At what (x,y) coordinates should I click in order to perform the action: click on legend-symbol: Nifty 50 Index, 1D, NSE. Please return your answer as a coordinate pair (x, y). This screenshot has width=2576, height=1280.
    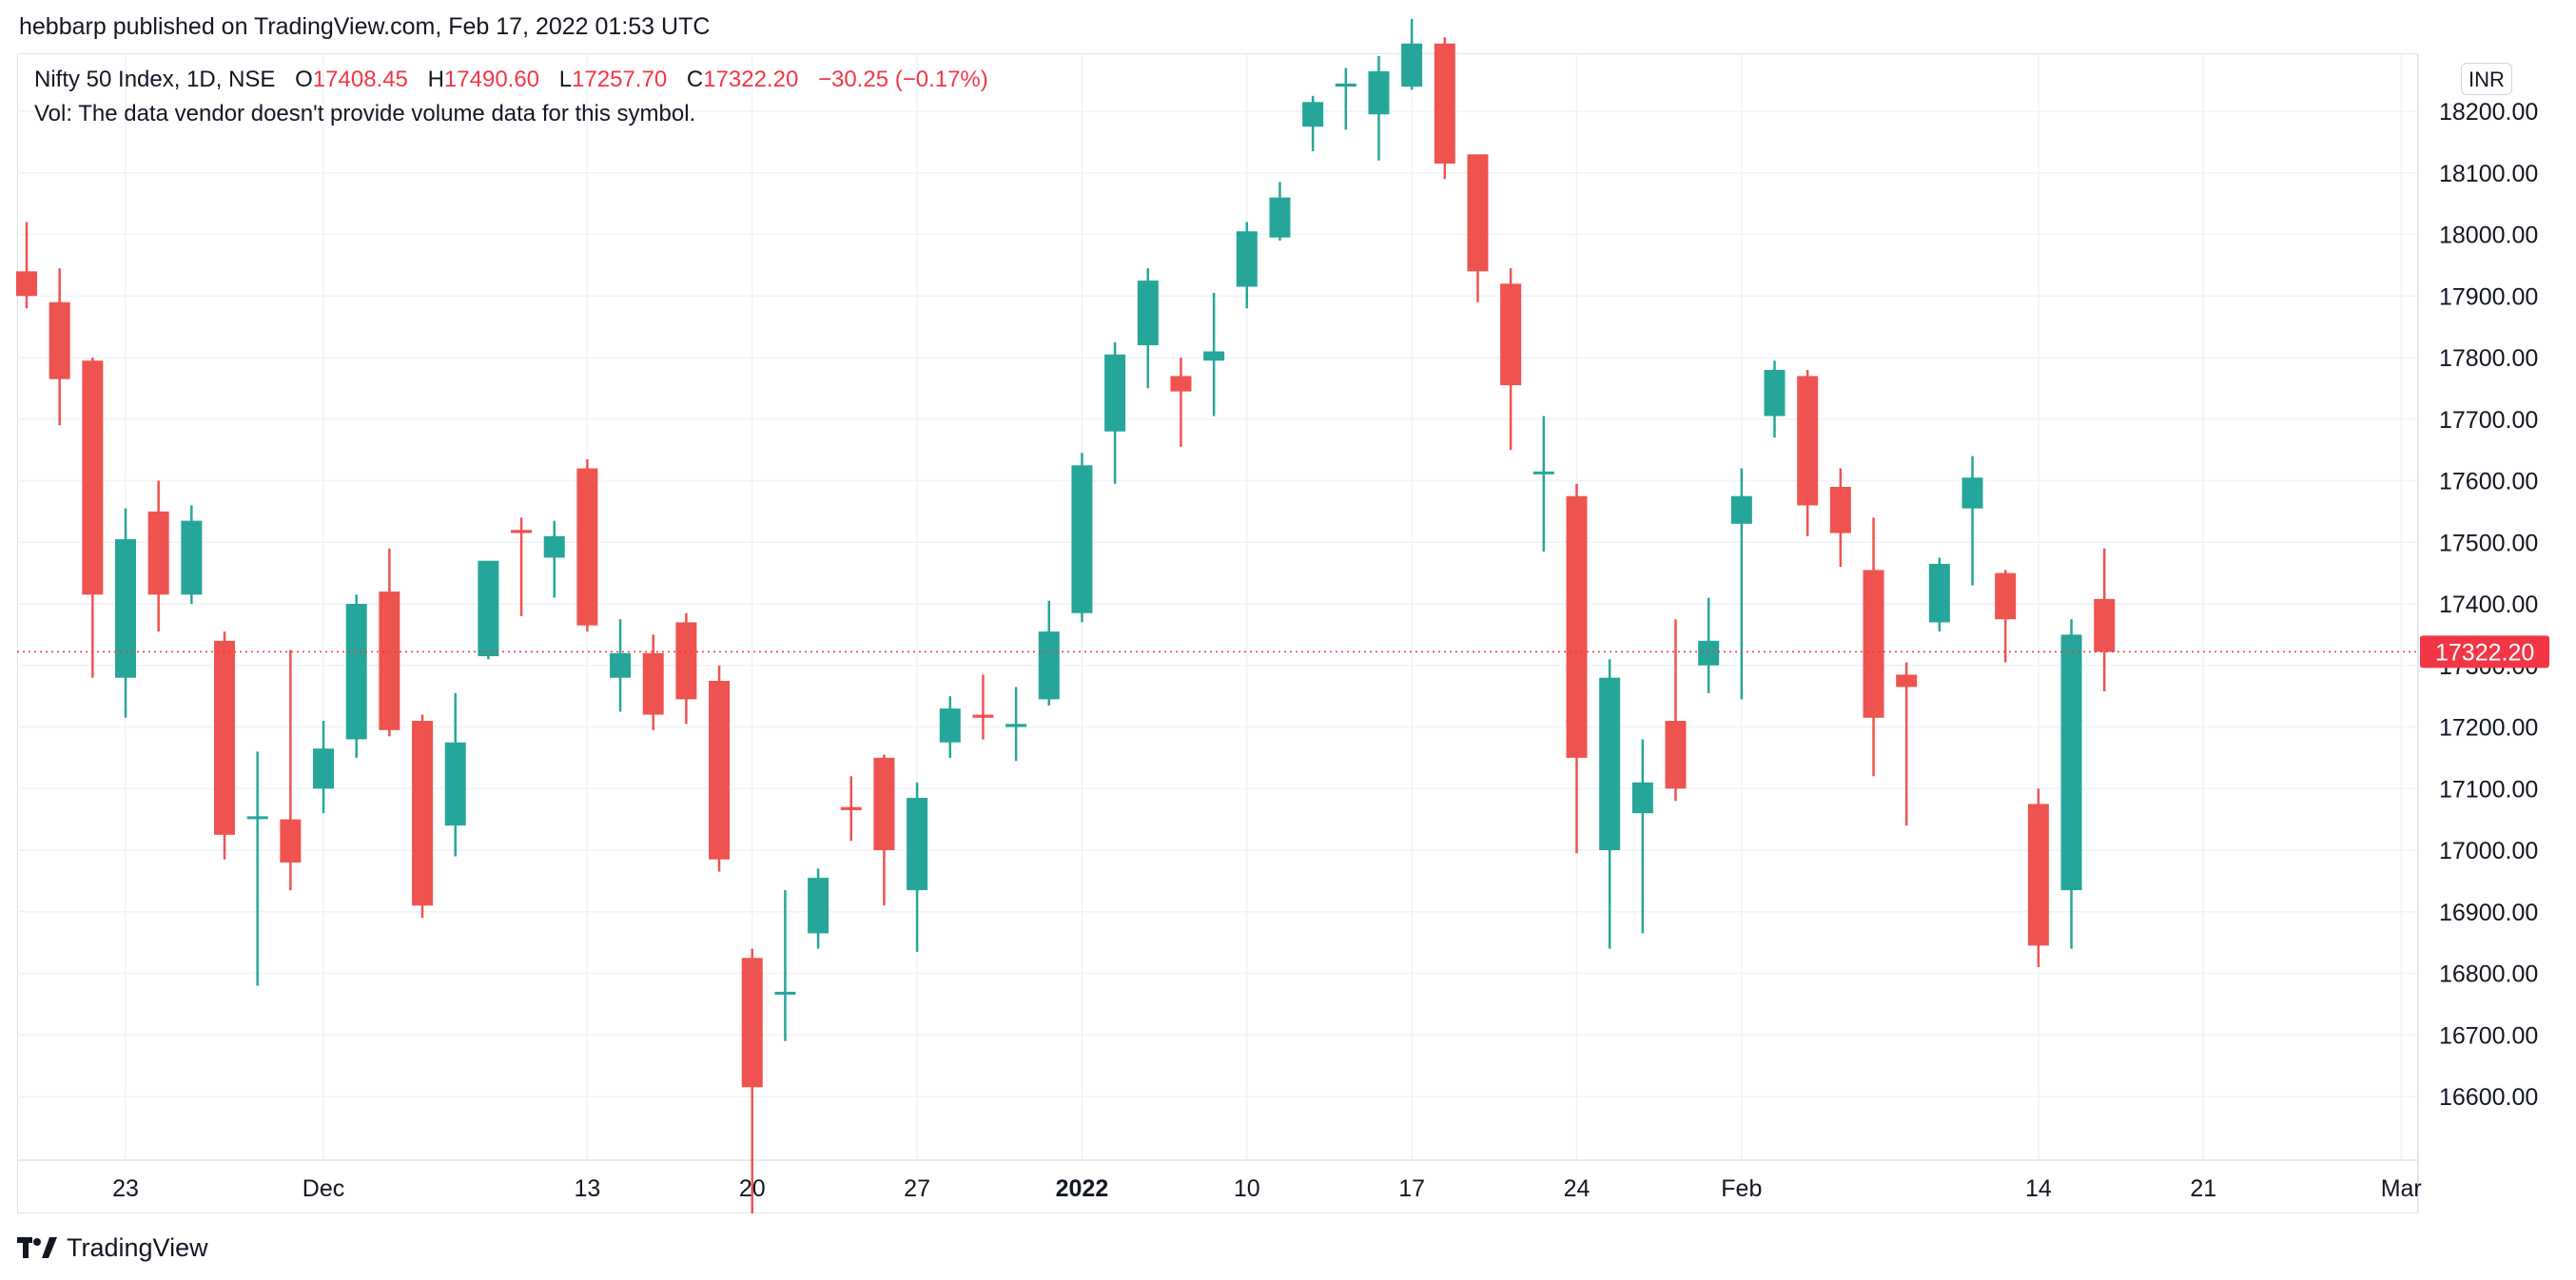
    Looking at the image, I should click on (155, 79).